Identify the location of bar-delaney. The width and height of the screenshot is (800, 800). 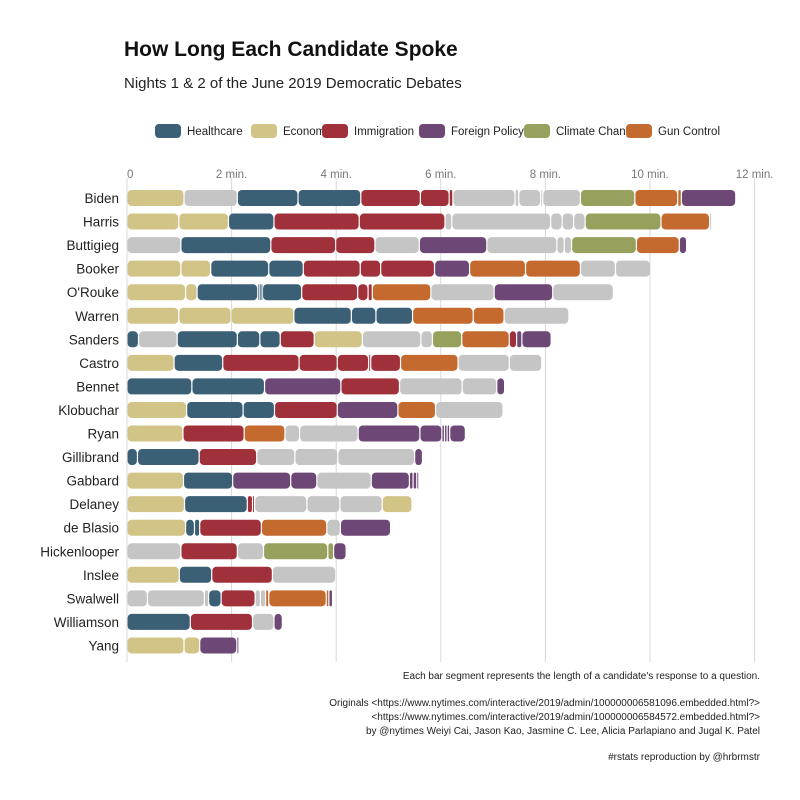
(269, 504).